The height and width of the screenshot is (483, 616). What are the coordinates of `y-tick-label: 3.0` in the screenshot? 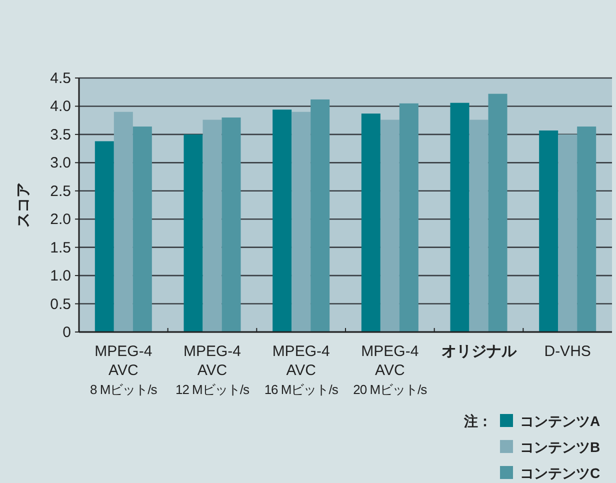 It's located at (60, 163).